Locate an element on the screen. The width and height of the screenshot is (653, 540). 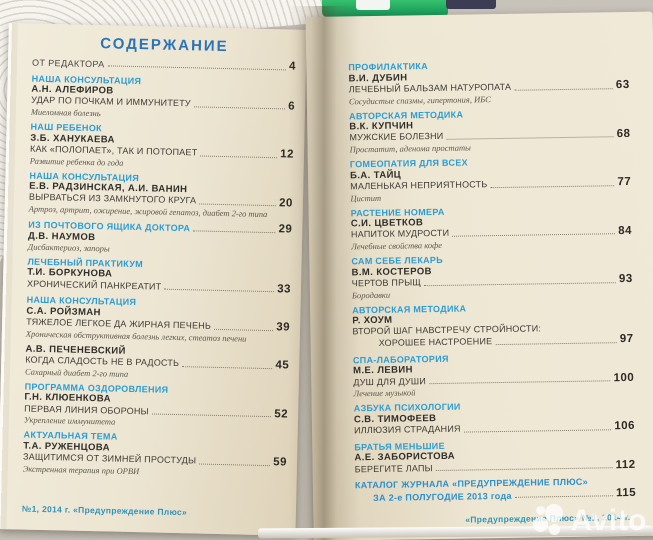
editor-note-page-number: 4 is located at coordinates (292, 66).